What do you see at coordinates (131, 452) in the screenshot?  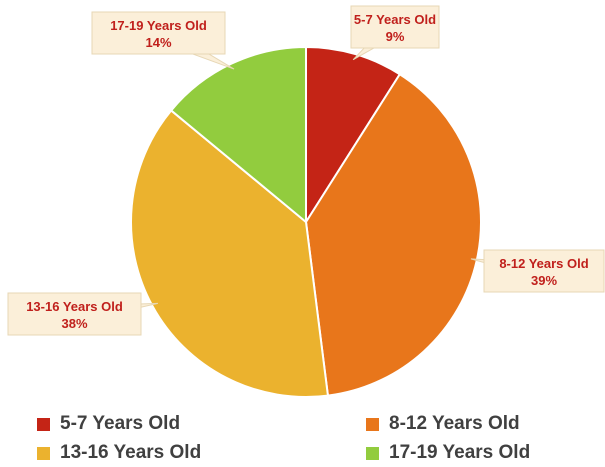 I see `legend-label-13-16: 13-16 Years Old` at bounding box center [131, 452].